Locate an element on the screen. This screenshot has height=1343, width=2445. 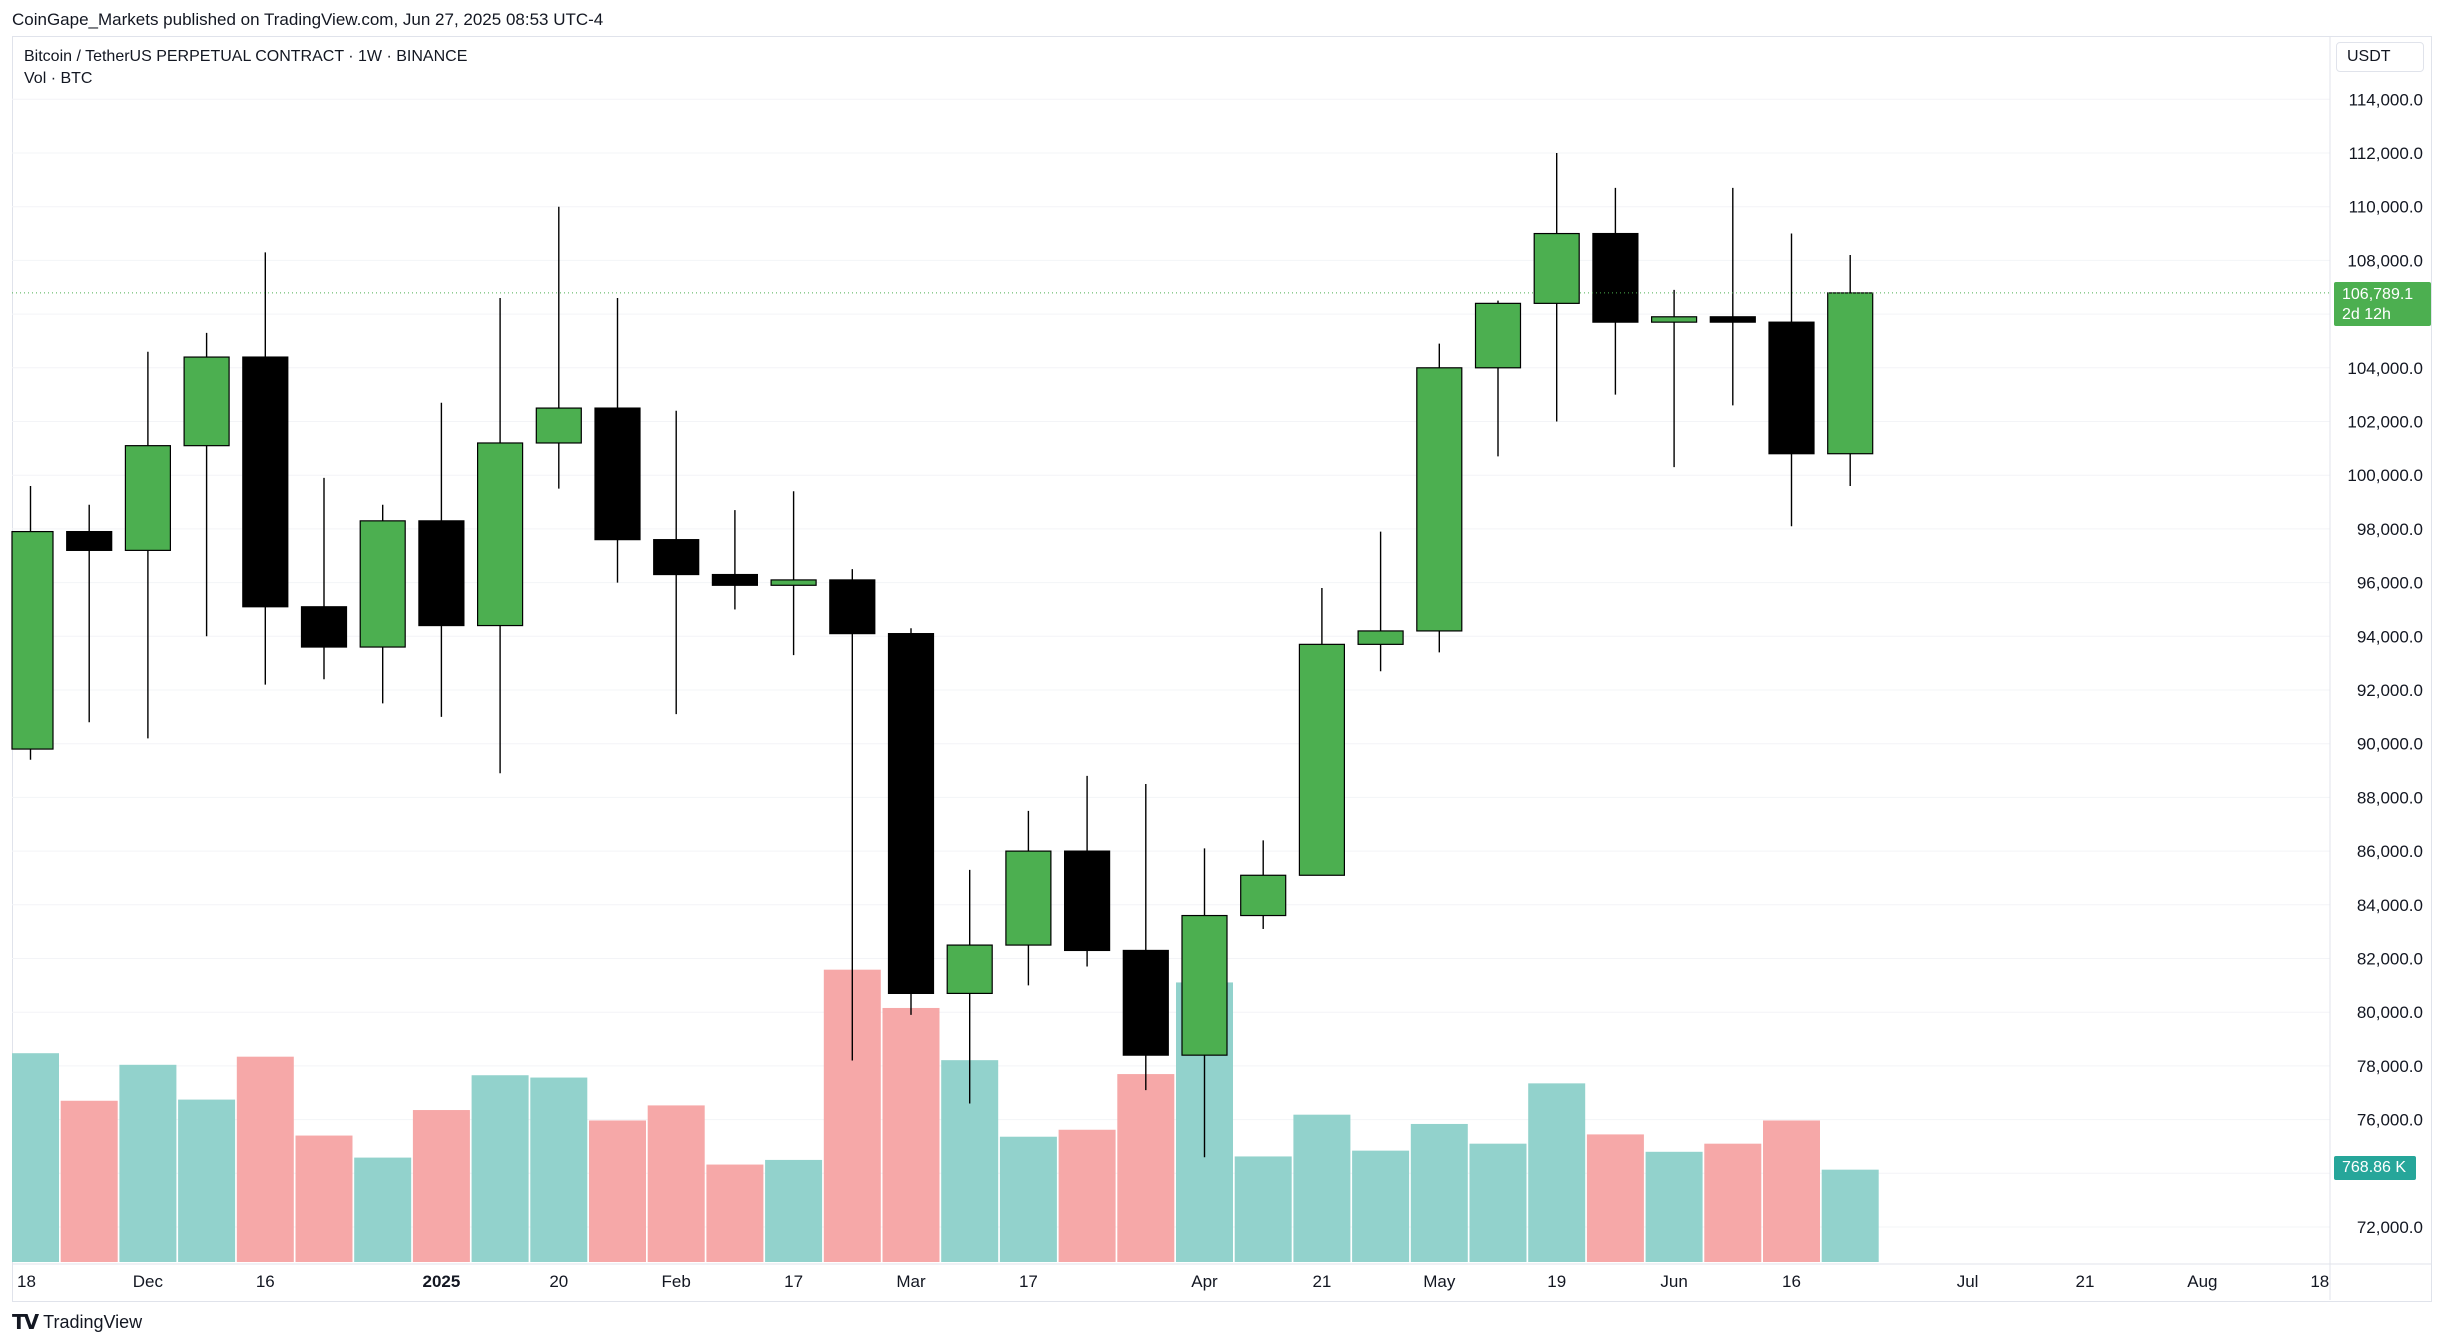
price-tick-label-18: 78,000.0 is located at coordinates (2390, 1066).